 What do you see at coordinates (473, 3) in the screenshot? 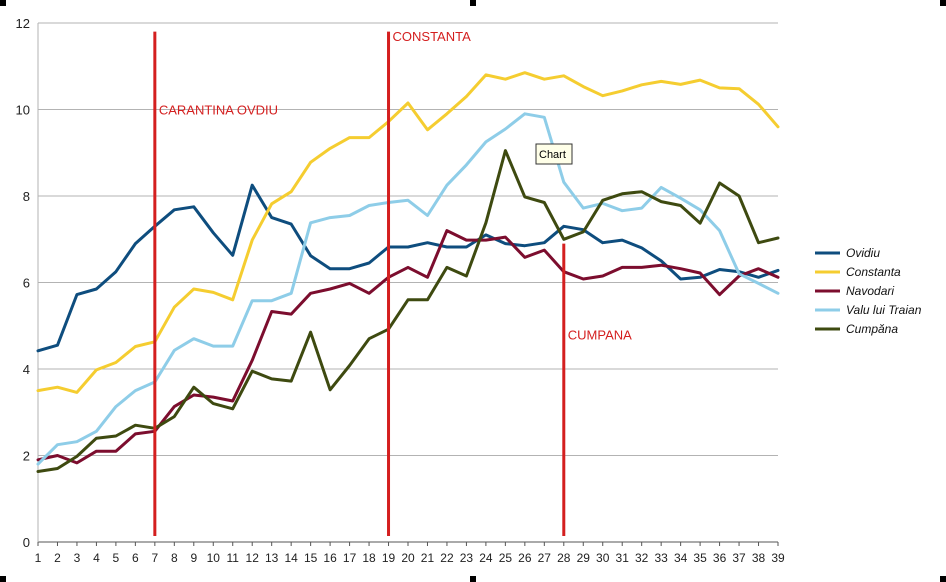
I see `frame-corner-top-middle` at bounding box center [473, 3].